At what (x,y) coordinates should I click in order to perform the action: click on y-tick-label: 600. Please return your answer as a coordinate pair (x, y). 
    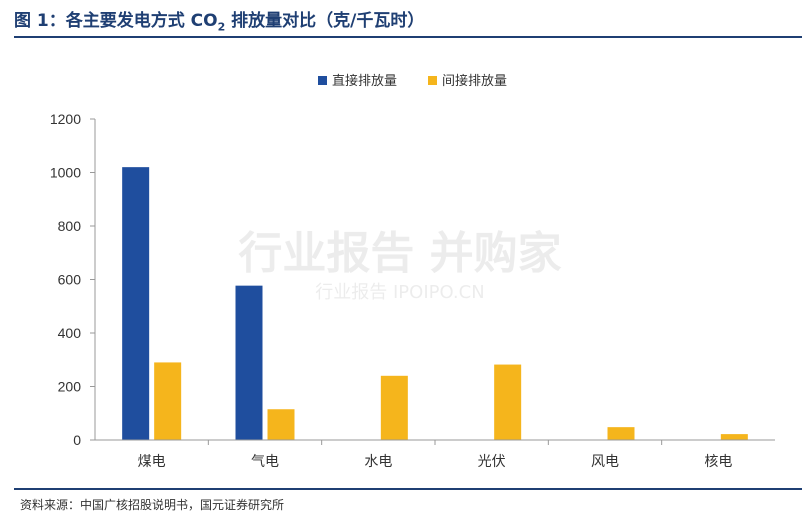
    Looking at the image, I should click on (70, 280).